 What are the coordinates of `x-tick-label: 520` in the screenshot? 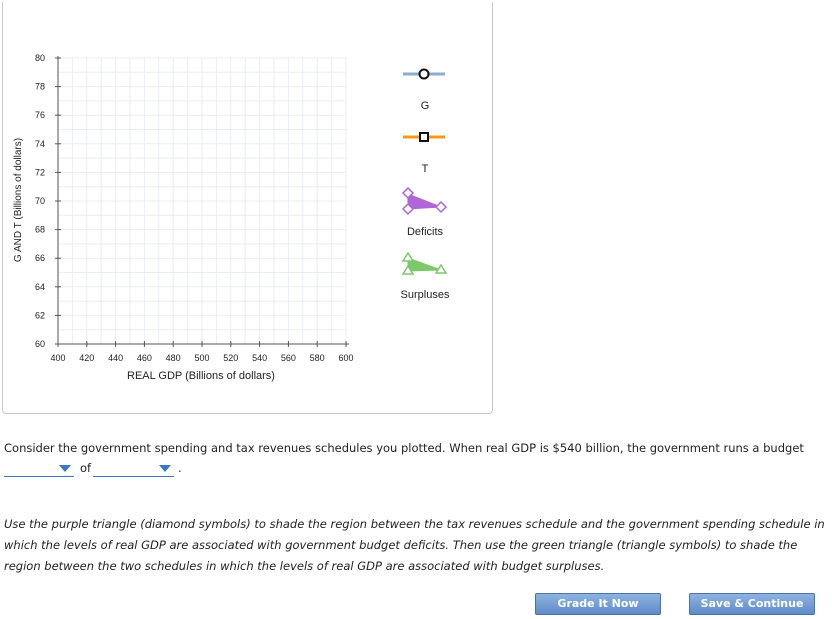 It's located at (230, 358).